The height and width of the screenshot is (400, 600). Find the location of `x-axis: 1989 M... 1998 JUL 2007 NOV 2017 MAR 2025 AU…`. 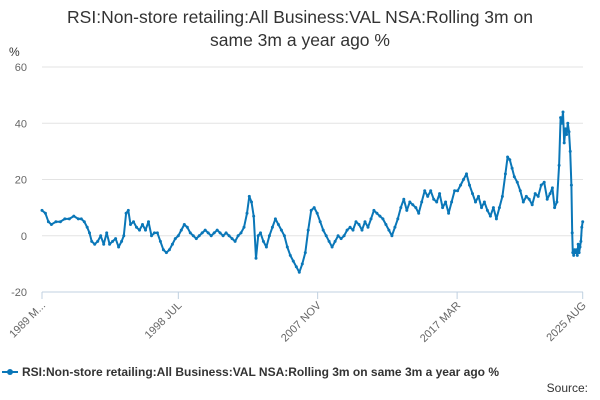

x-axis: 1989 M... 1998 JUL 2007 NOV 2017 MAR 2025 AU… is located at coordinates (298, 318).